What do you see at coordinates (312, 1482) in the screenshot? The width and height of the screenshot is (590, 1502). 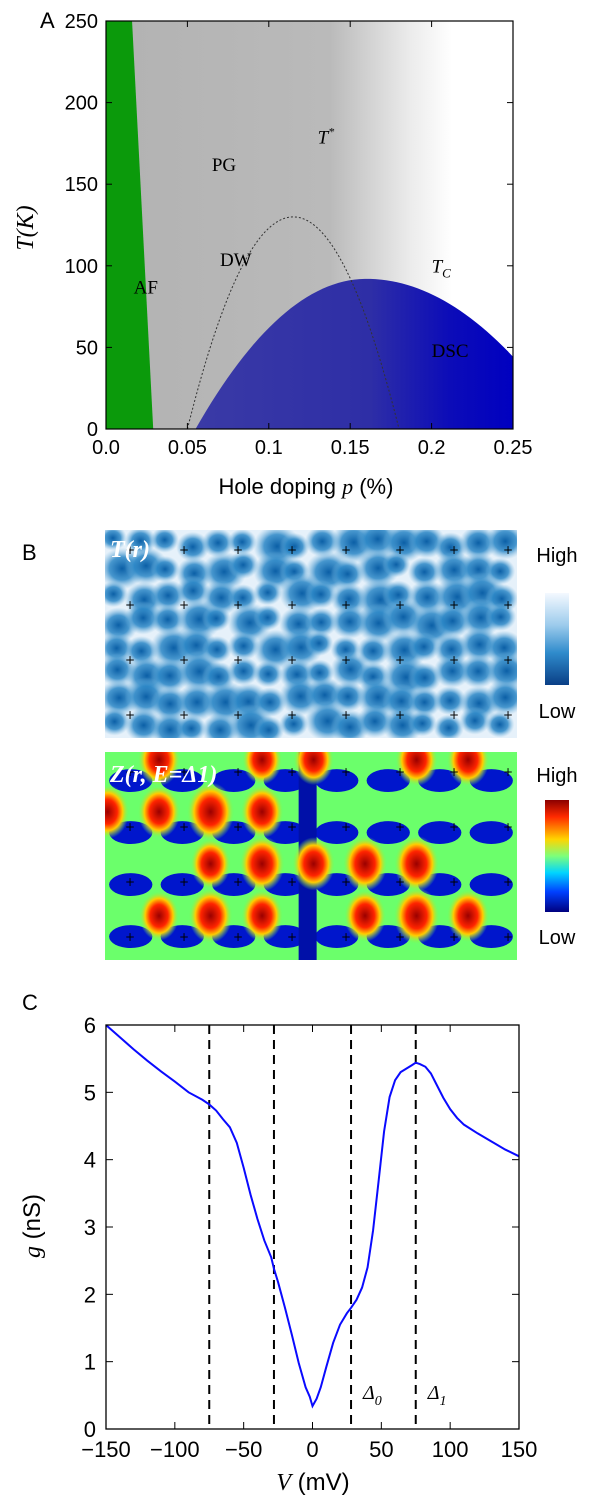 I see `panel-c-x-label: V (mV)` at bounding box center [312, 1482].